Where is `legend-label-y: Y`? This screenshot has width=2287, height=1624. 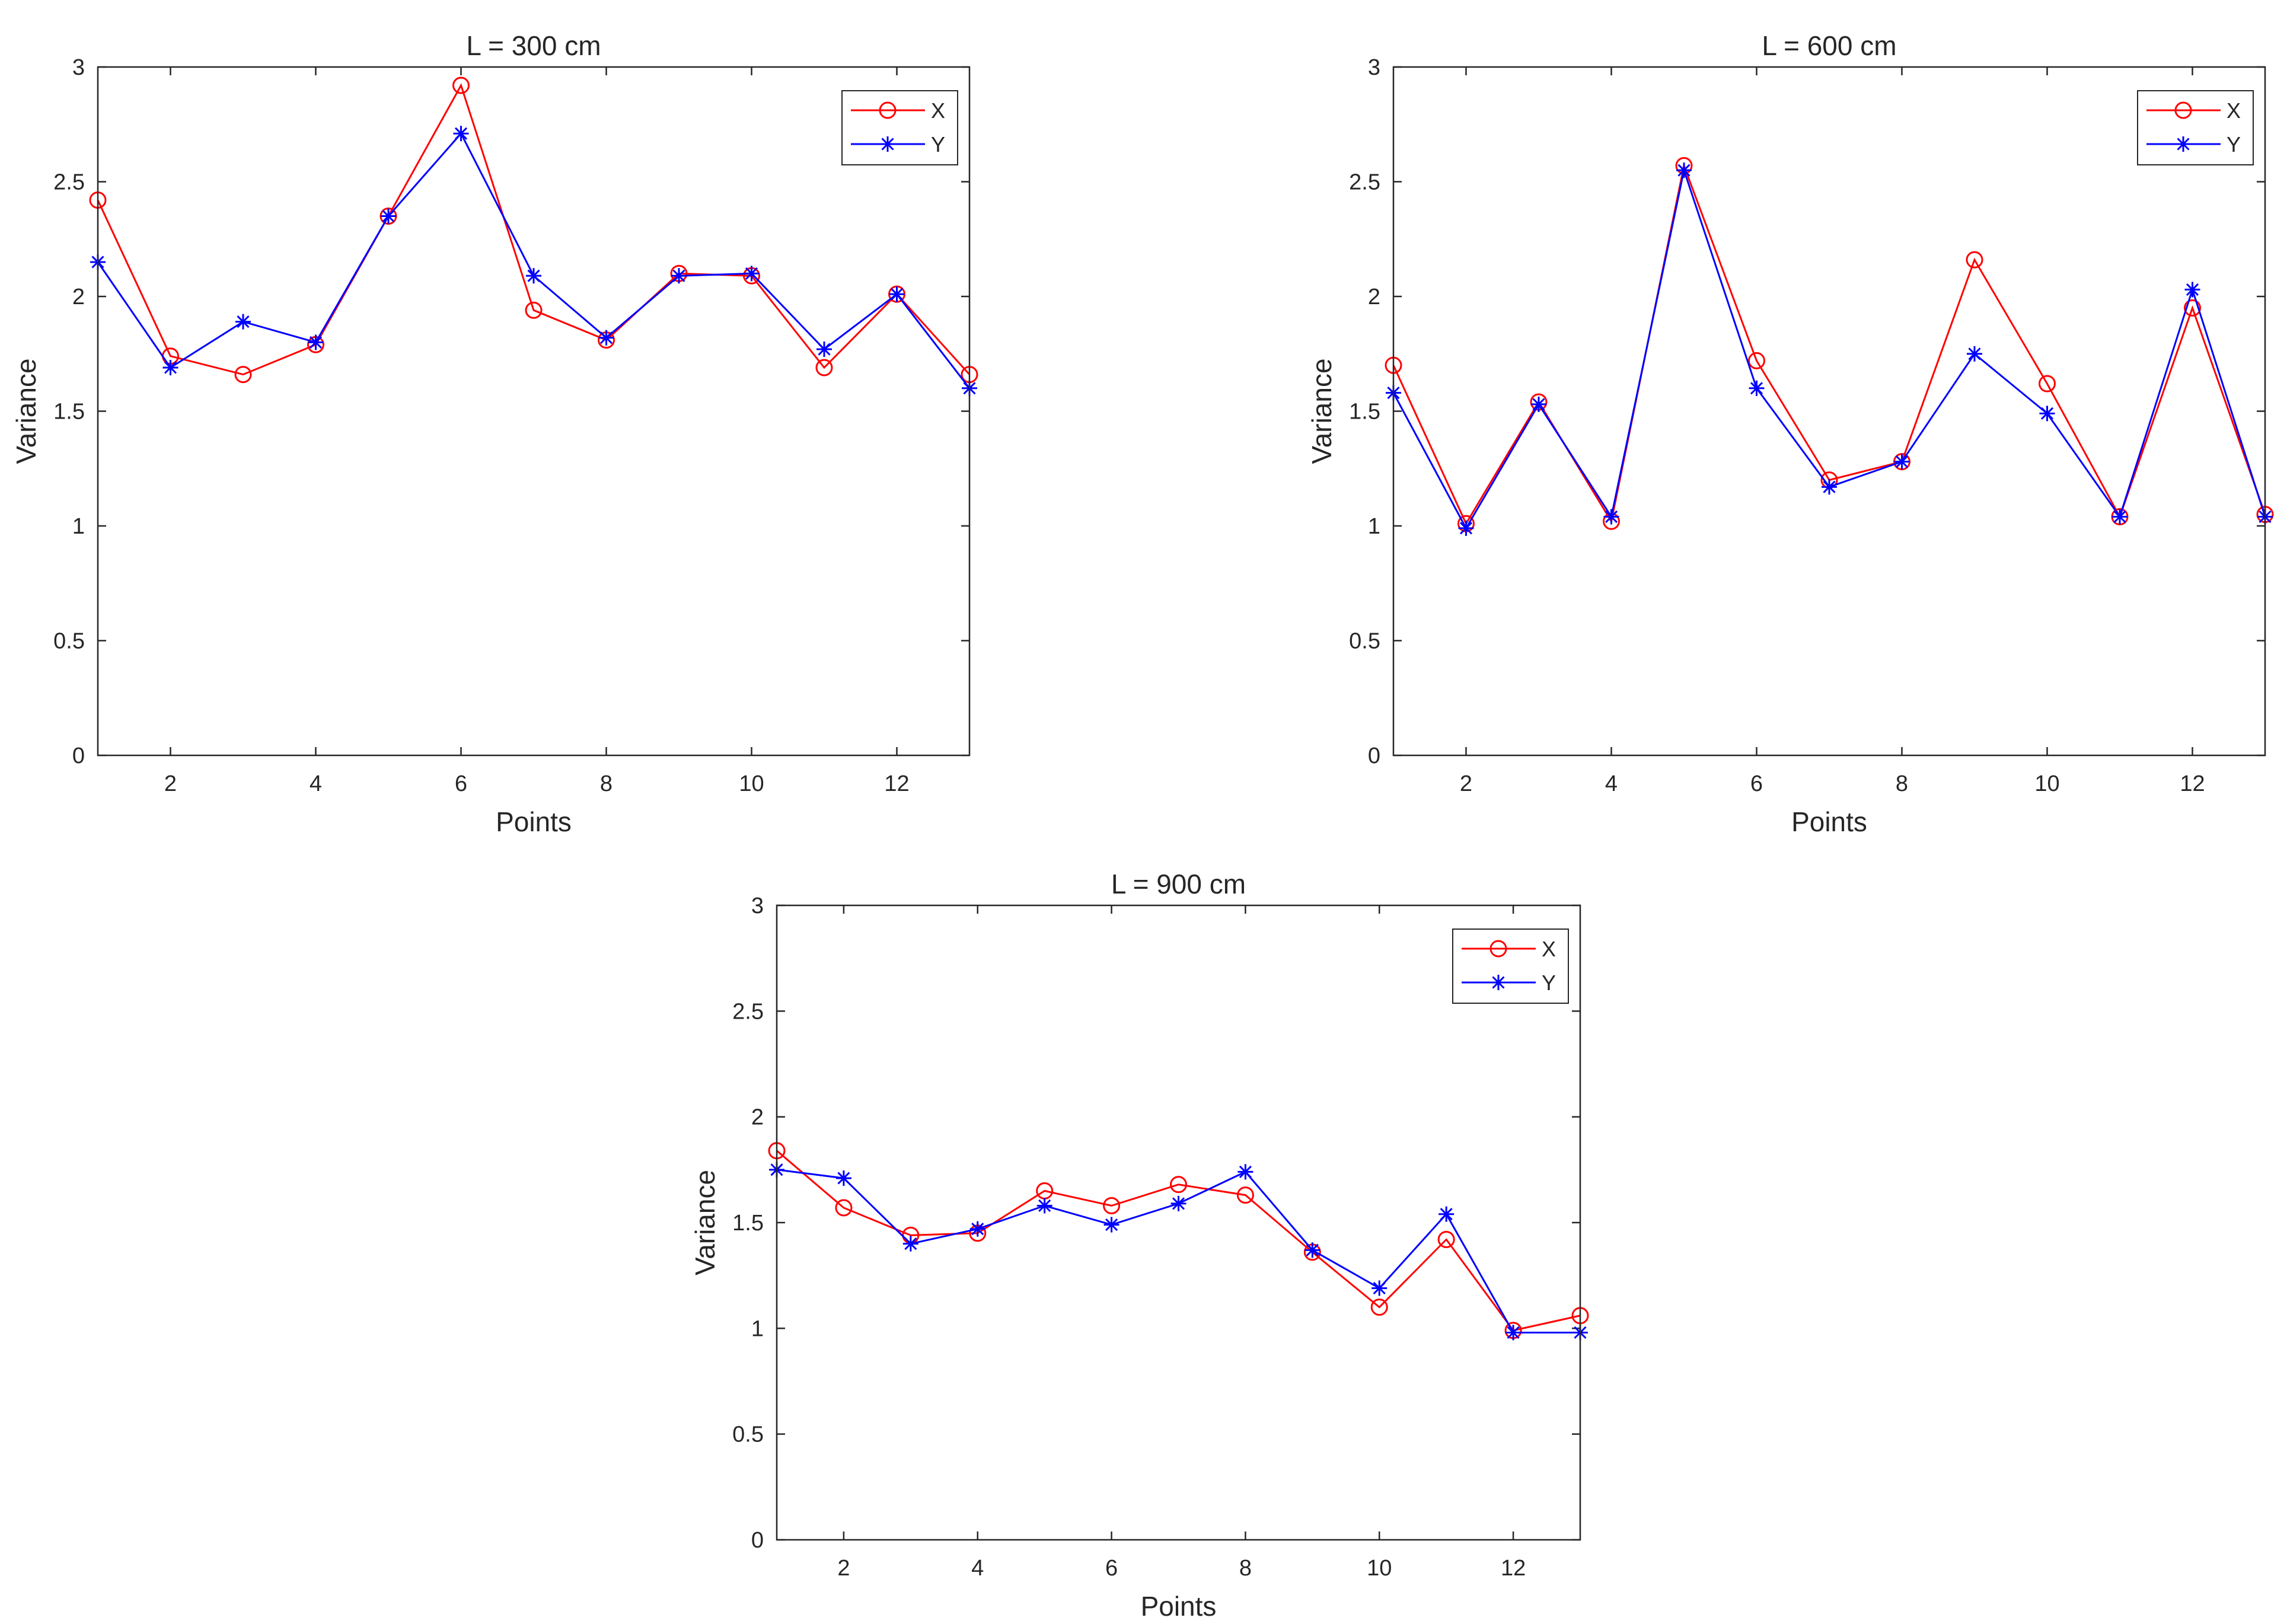 legend-label-y: Y is located at coordinates (938, 144).